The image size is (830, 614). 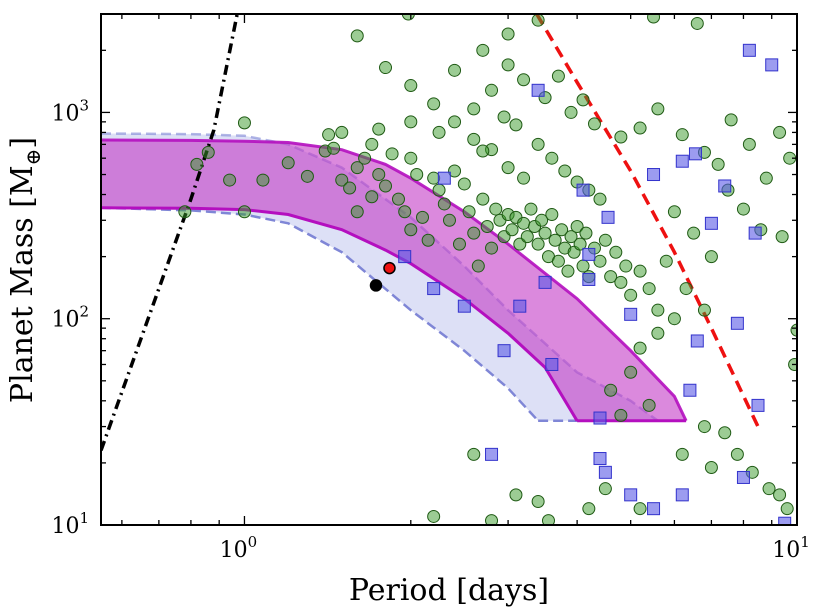 I want to click on x-tick-label: 100, so click(x=239, y=548).